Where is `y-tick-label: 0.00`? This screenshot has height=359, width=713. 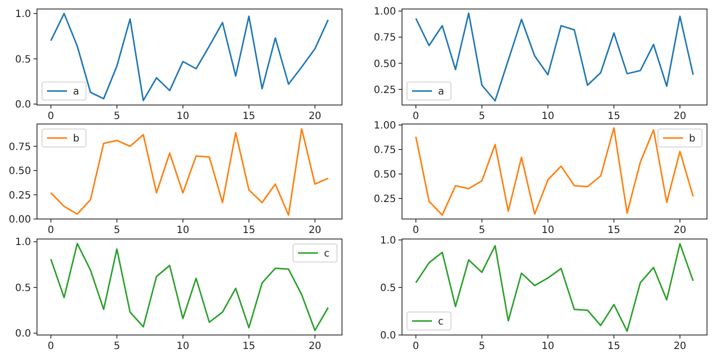
y-tick-label: 0.00 is located at coordinates (19, 220).